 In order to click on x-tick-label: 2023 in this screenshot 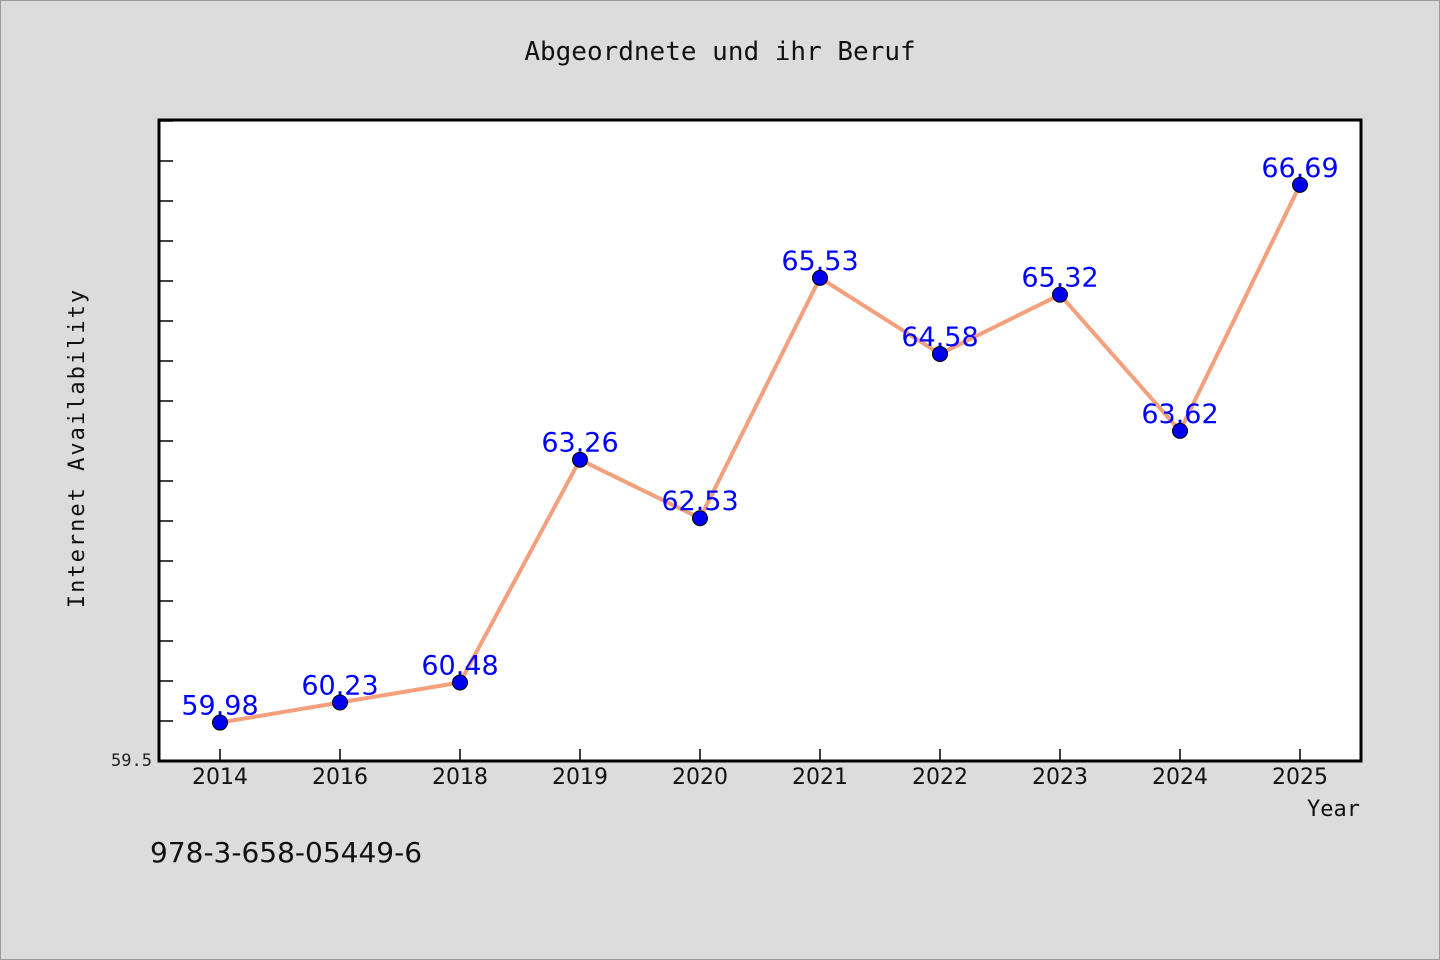, I will do `click(1060, 777)`.